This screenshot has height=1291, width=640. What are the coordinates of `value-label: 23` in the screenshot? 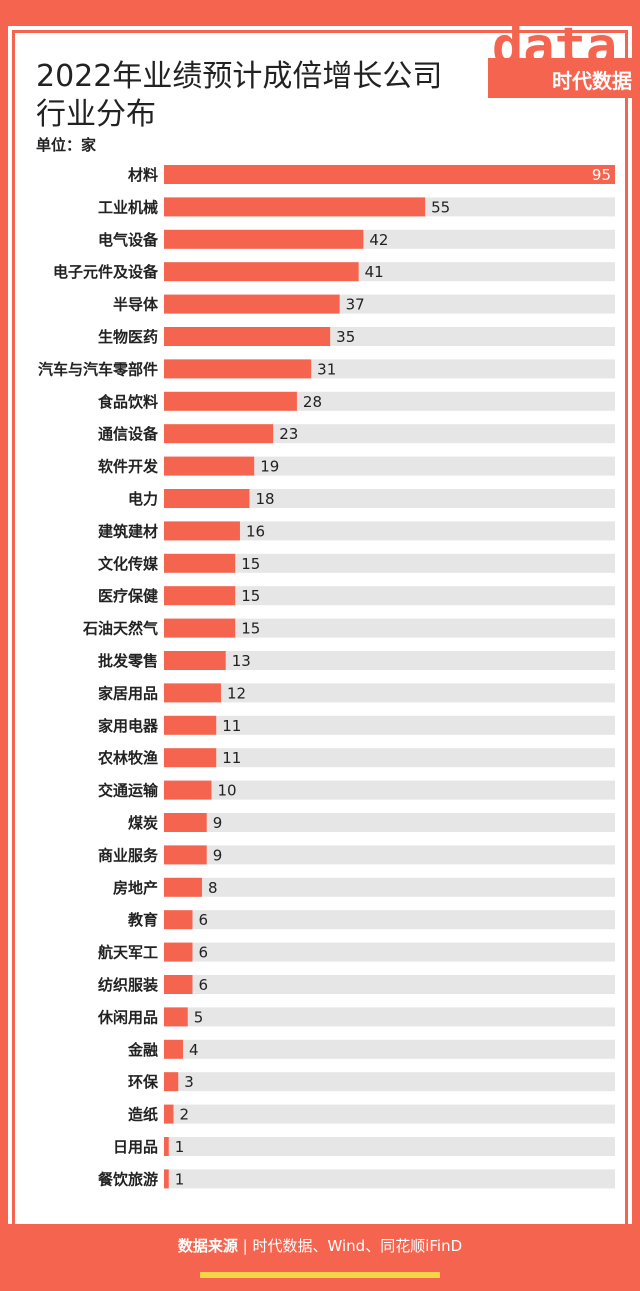 It's located at (288, 434).